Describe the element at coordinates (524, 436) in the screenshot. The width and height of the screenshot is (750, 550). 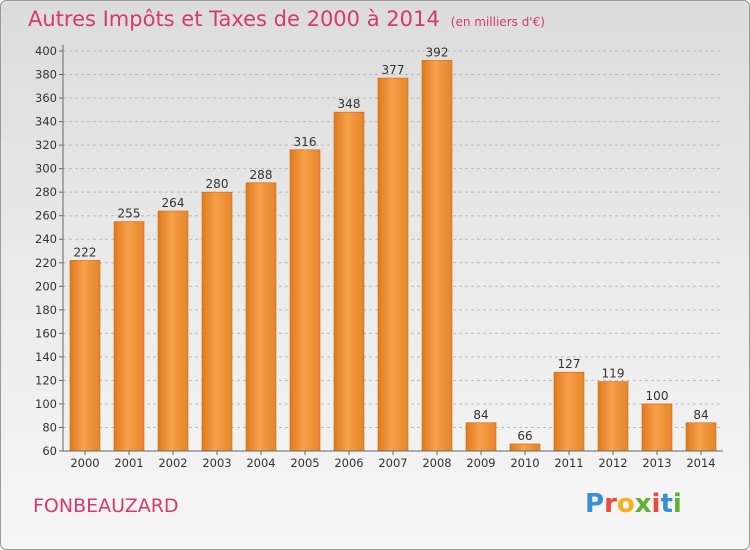
I see `value-label: 66` at that location.